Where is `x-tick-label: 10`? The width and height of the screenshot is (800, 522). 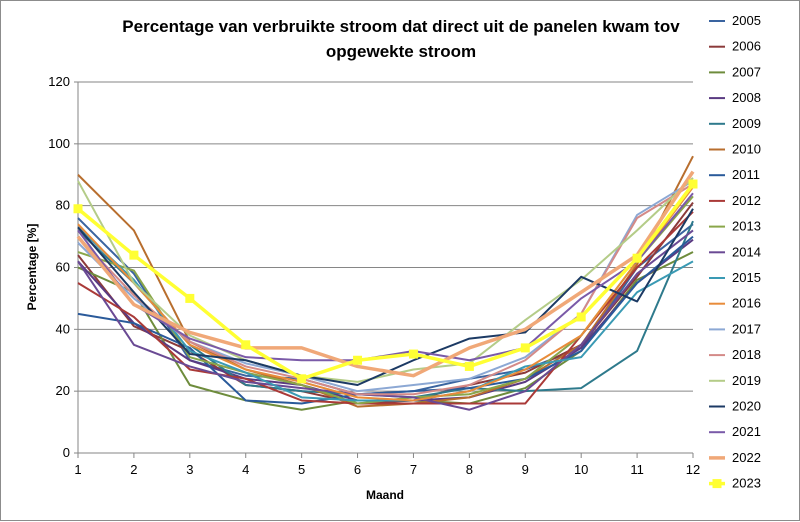
x-tick-label: 10 is located at coordinates (581, 469).